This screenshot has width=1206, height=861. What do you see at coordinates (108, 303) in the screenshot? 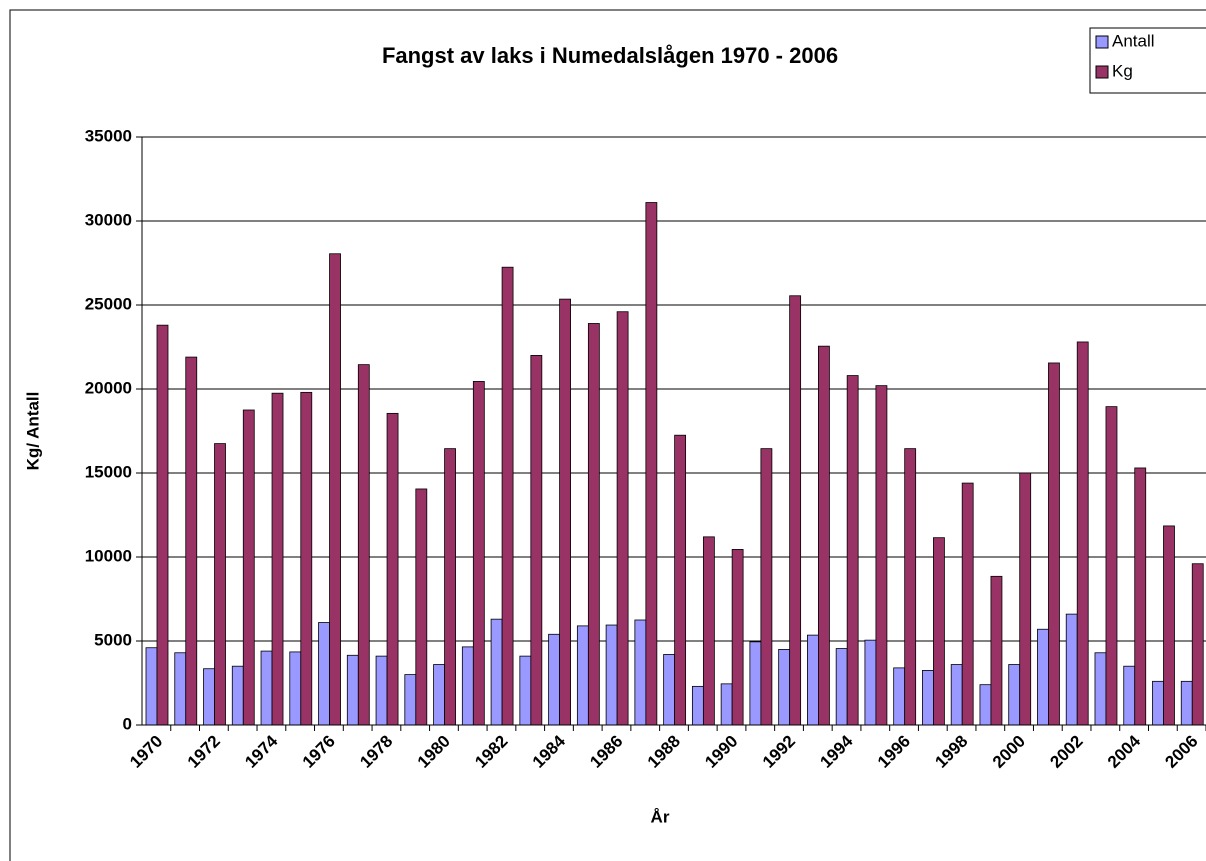
I see `y-tick-label: 25000` at bounding box center [108, 303].